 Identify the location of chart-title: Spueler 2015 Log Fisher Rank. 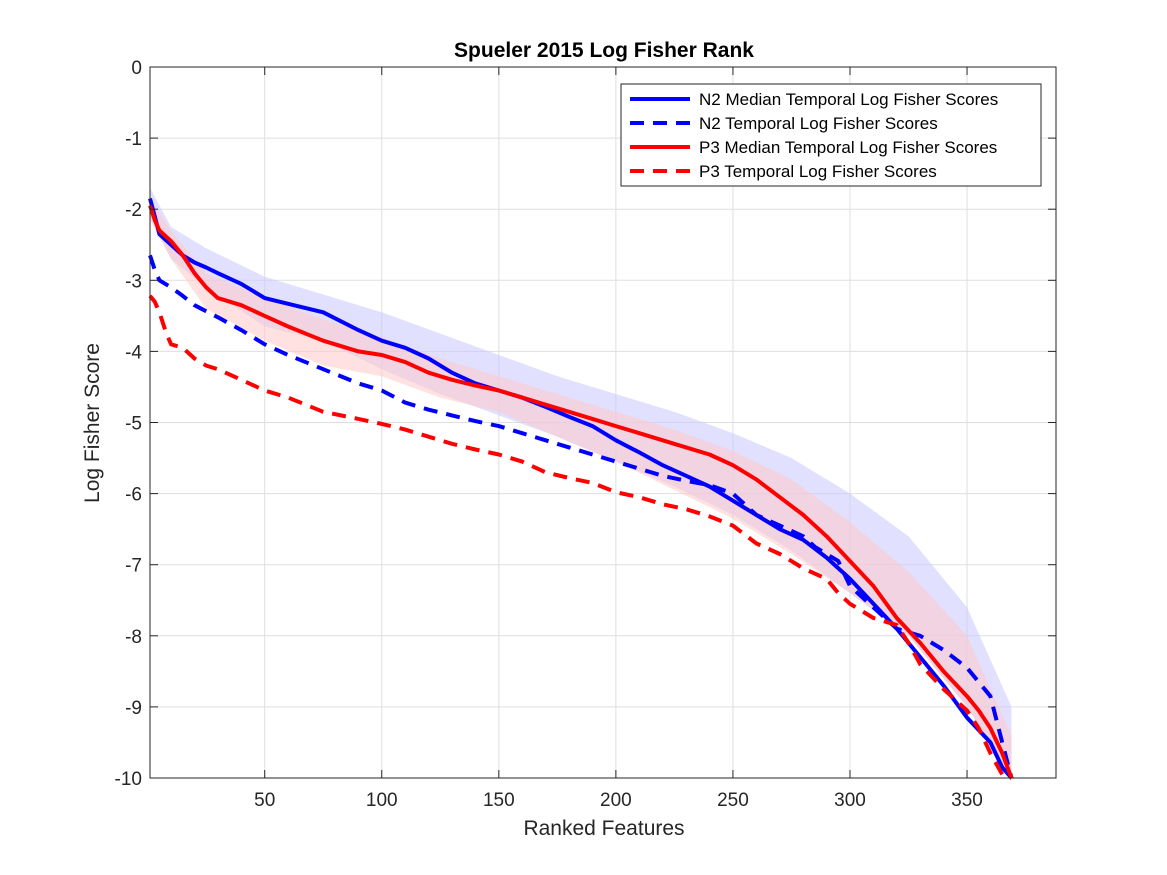
(604, 50).